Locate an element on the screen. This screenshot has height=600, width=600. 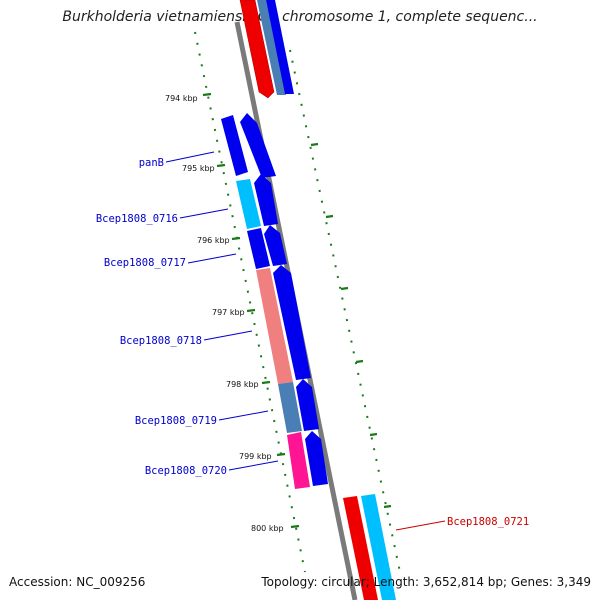
top-features is located at coordinates (266, 49).